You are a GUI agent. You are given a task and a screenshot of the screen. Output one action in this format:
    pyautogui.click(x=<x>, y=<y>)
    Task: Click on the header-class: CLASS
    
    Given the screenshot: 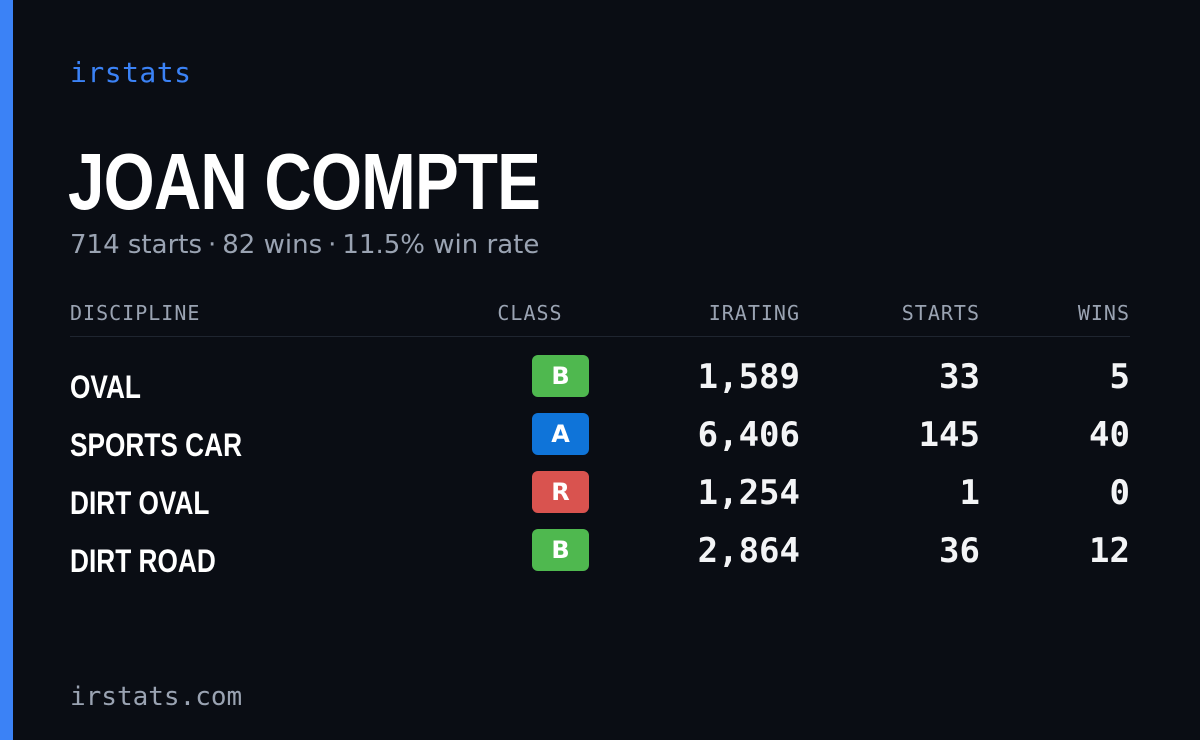 What is the action you would take?
    pyautogui.click(x=530, y=313)
    